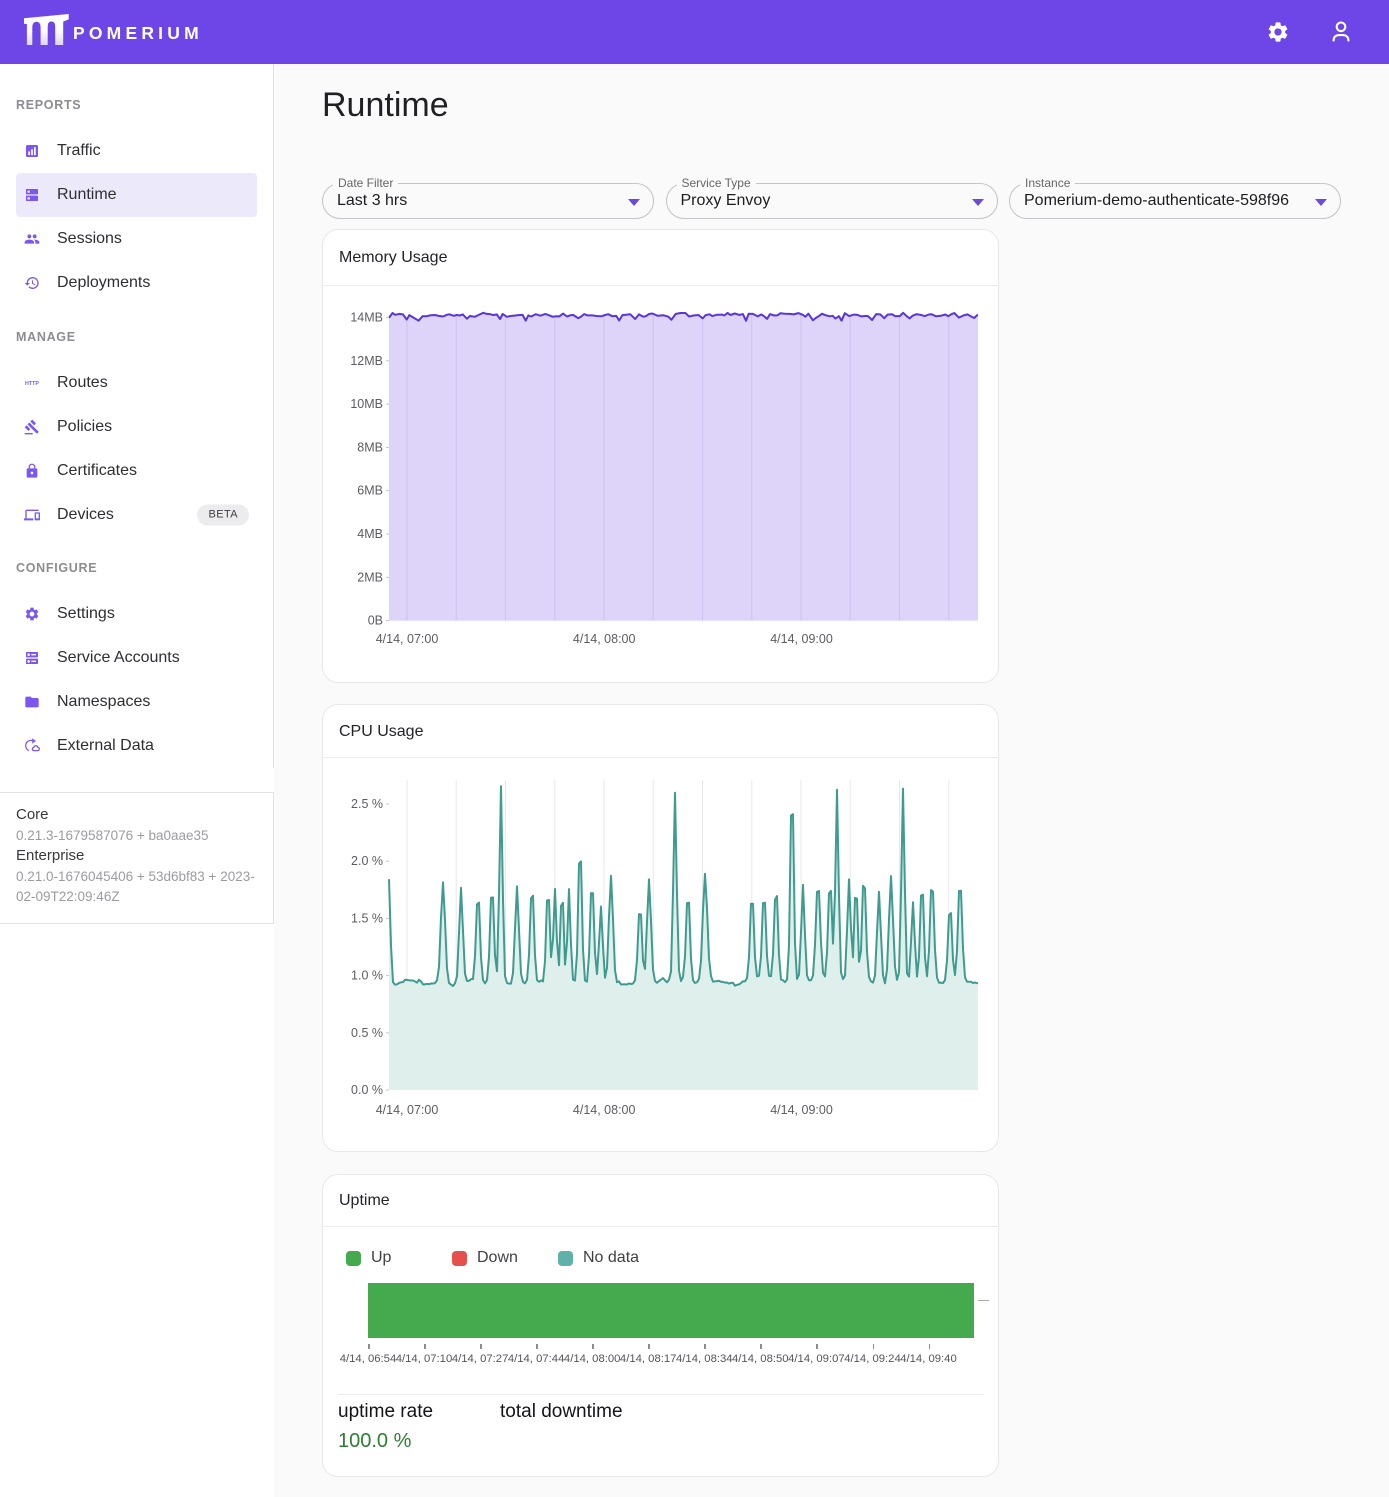  What do you see at coordinates (366, 361) in the screenshot?
I see `svg-text: 12MB` at bounding box center [366, 361].